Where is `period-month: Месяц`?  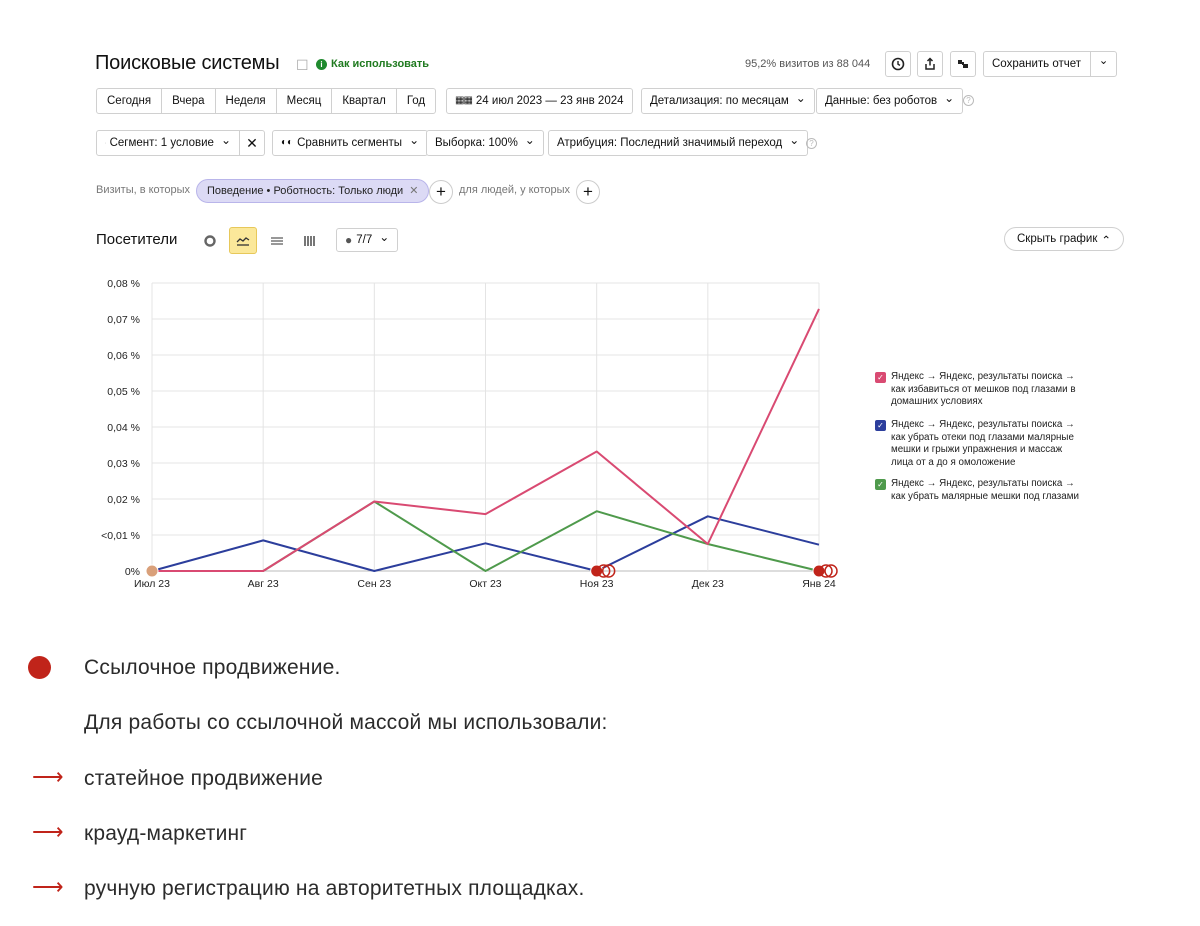 period-month: Месяц is located at coordinates (305, 101).